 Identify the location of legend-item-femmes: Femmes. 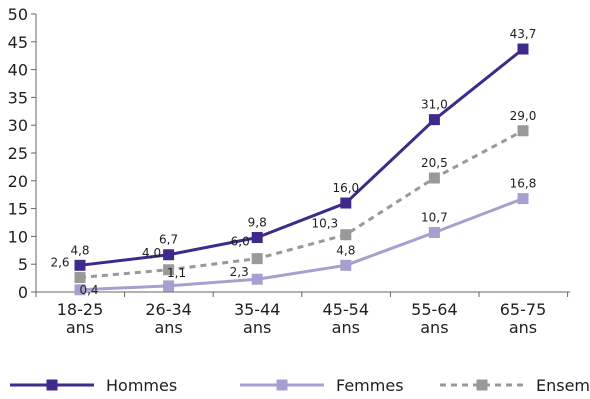
(322, 385).